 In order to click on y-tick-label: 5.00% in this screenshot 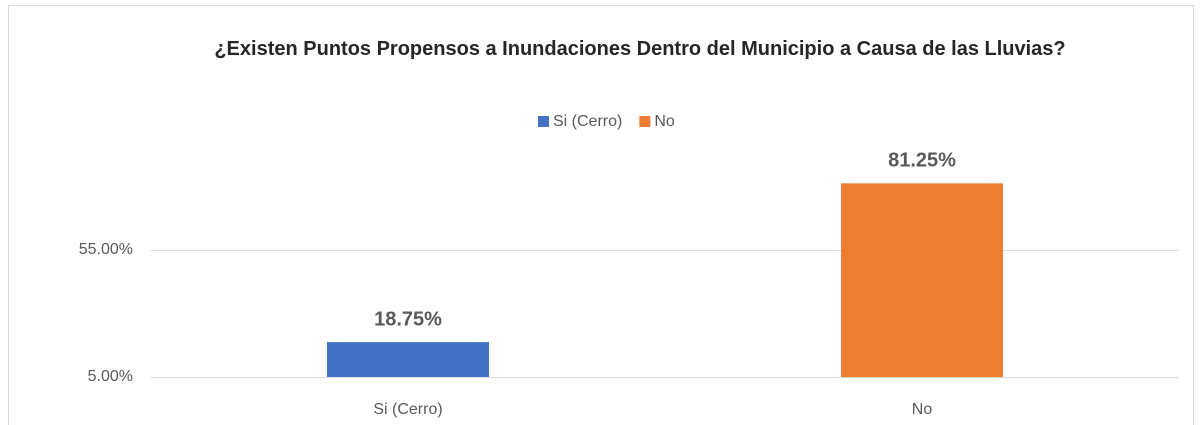, I will do `click(110, 376)`.